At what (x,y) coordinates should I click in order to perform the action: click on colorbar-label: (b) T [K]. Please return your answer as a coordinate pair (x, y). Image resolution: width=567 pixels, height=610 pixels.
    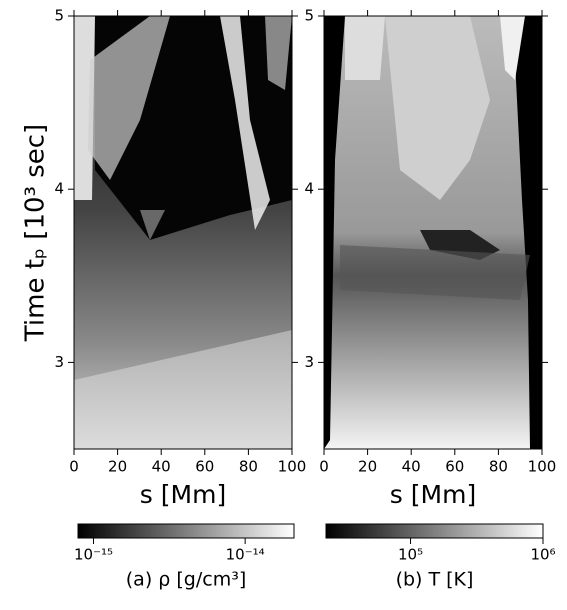
    Looking at the image, I should click on (435, 580).